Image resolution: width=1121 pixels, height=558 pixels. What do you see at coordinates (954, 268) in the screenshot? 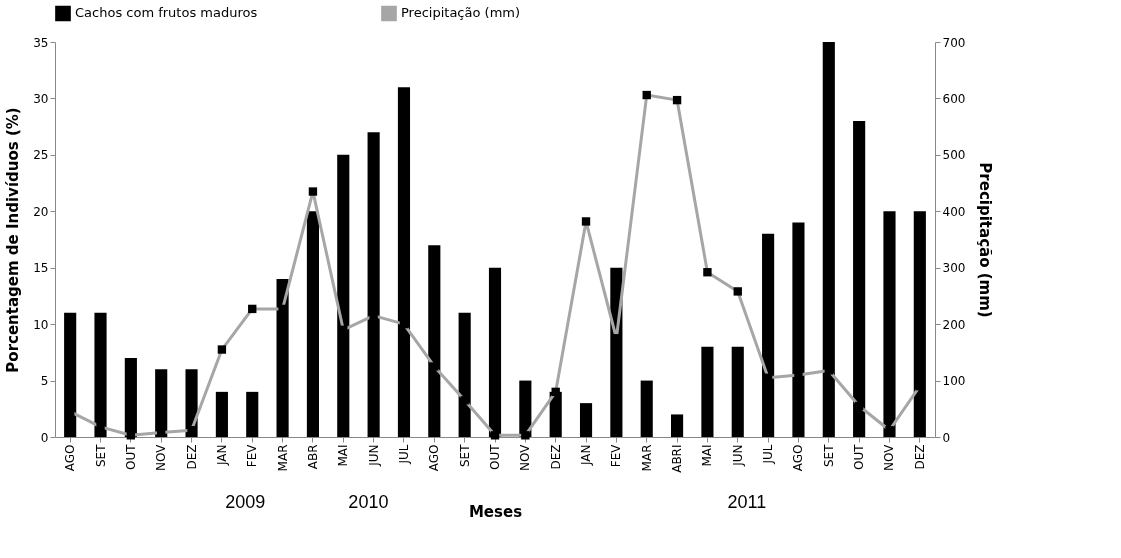
I see `y2-tick-label: 300` at bounding box center [954, 268].